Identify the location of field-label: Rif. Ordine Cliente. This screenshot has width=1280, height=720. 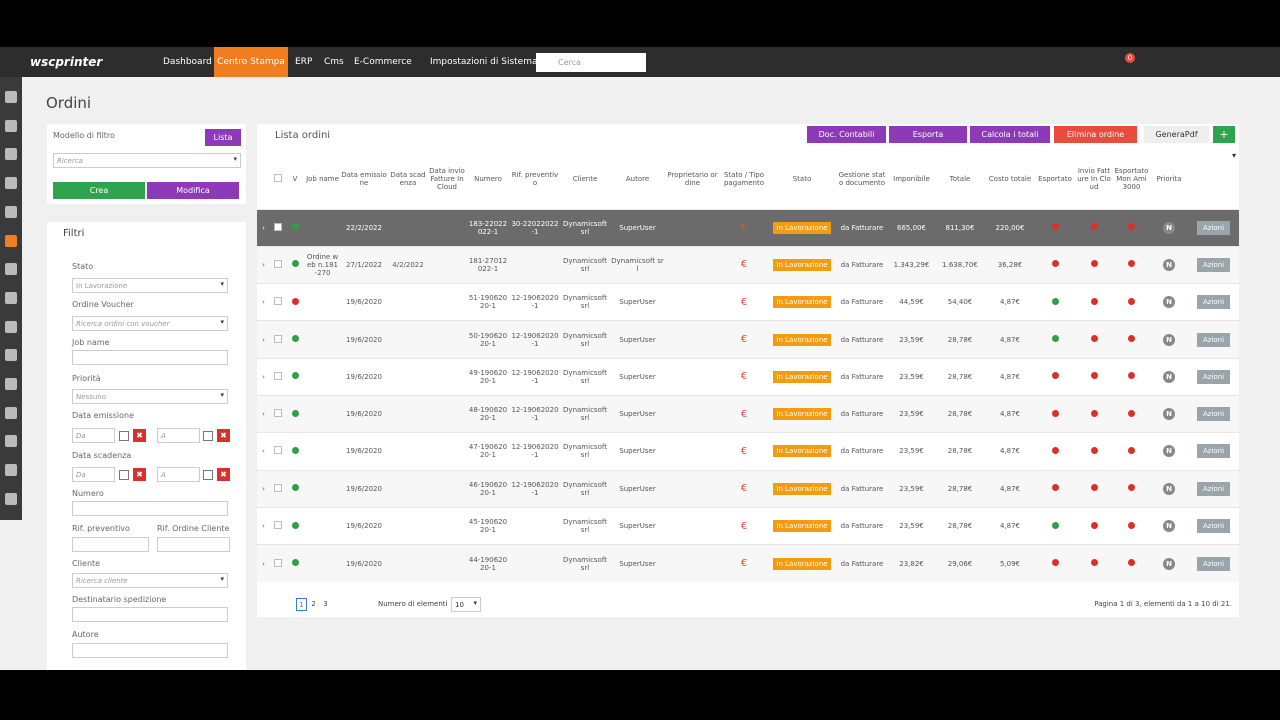
(193, 528).